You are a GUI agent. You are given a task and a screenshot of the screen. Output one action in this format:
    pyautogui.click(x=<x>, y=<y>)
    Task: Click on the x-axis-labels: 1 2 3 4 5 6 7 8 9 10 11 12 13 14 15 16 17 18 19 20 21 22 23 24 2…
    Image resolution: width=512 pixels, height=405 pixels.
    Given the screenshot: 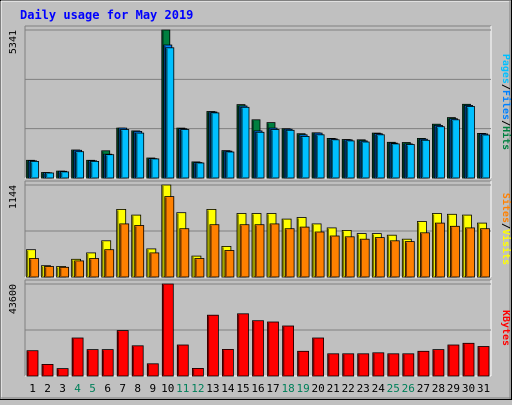 What is the action you would take?
    pyautogui.click(x=259, y=388)
    